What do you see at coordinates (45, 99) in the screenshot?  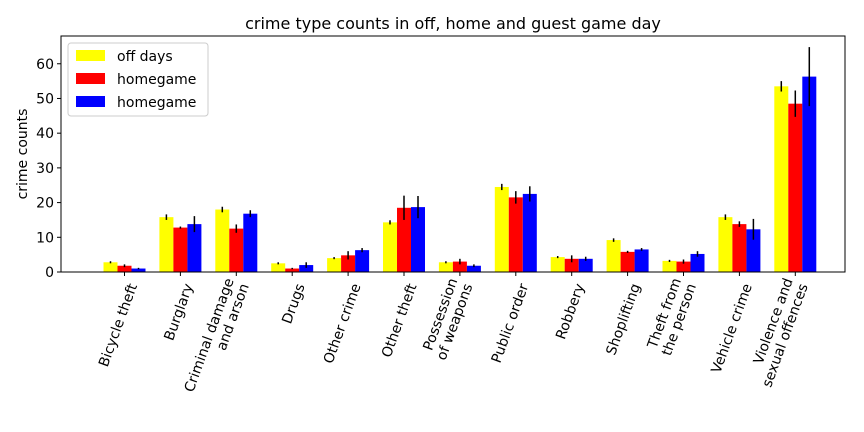 I see `y-tick-label: 50` at bounding box center [45, 99].